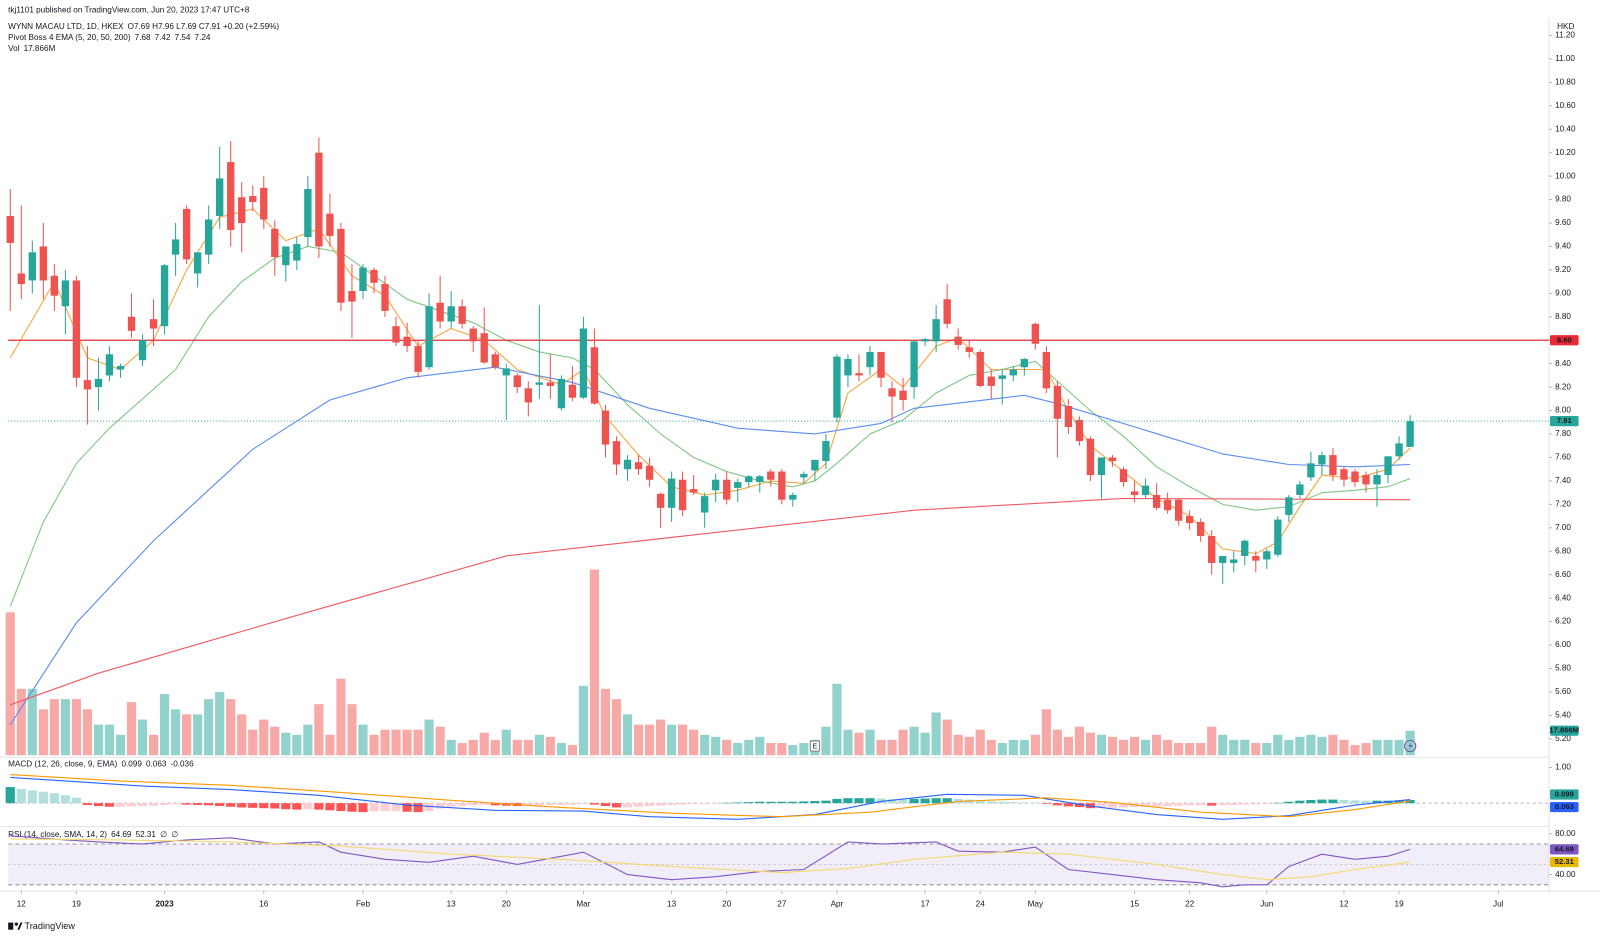 This screenshot has width=1600, height=939. I want to click on legend-text: 7.42, so click(163, 37).